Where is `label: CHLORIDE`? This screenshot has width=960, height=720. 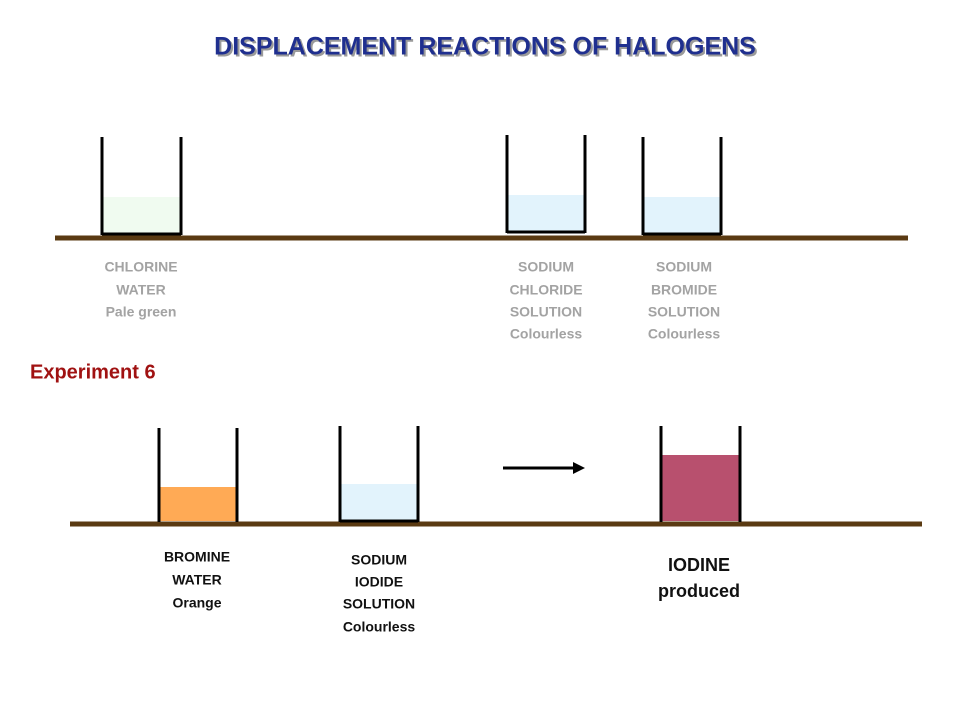
label: CHLORIDE is located at coordinates (545, 290).